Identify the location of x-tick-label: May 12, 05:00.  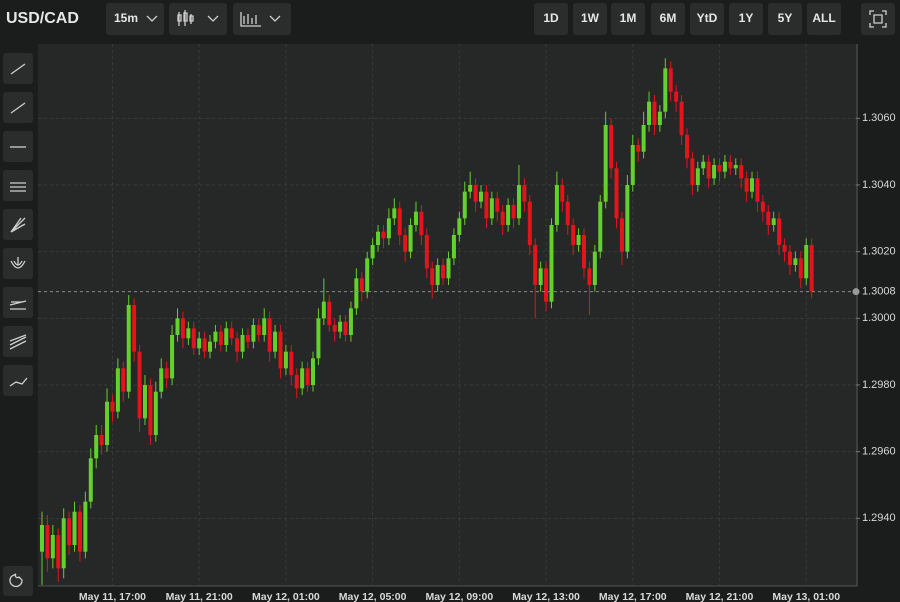
(373, 596).